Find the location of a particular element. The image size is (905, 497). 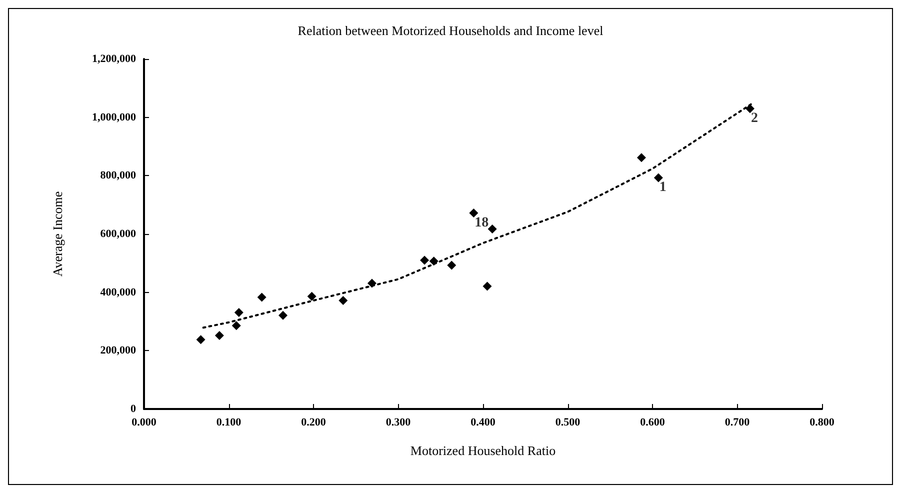

annotation: 1 is located at coordinates (662, 188).